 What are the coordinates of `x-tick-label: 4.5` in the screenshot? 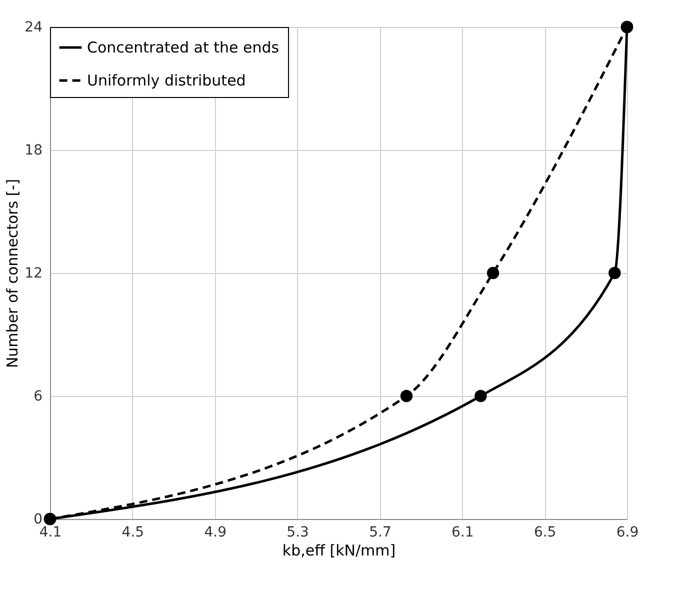 It's located at (133, 532).